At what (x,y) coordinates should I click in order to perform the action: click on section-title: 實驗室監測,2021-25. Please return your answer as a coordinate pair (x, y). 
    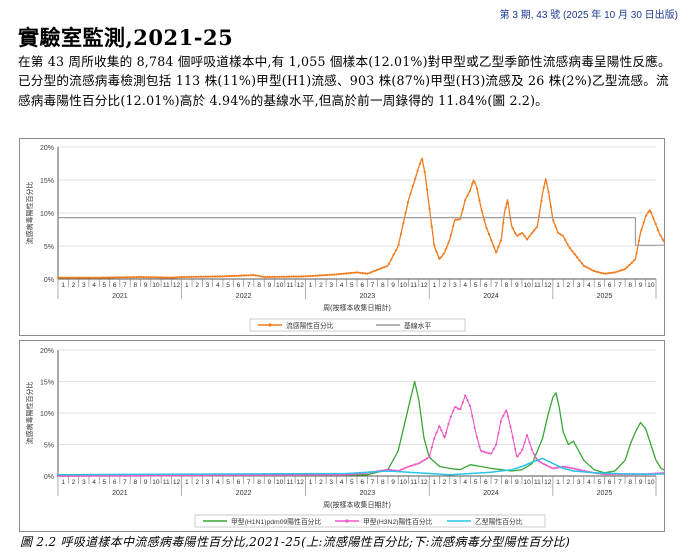
    Looking at the image, I should click on (126, 37).